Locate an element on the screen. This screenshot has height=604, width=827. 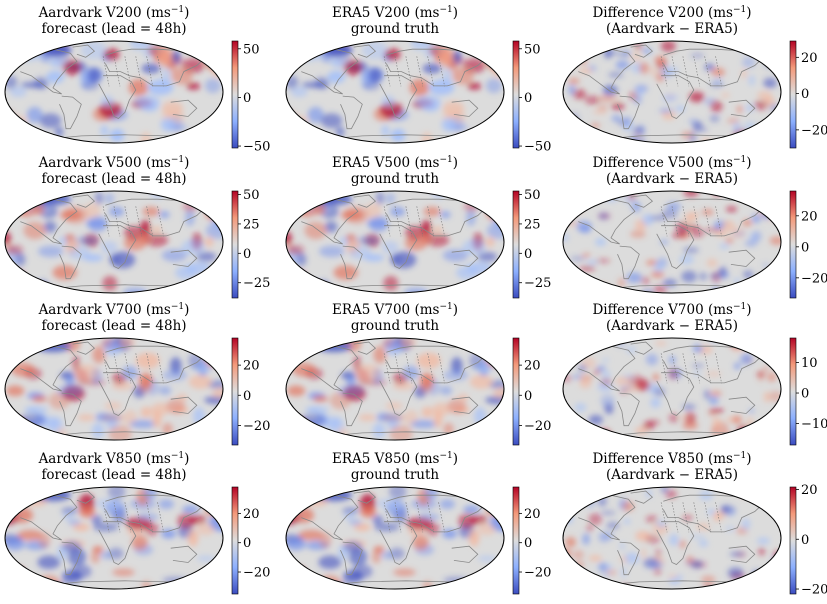
map-panel: ERA5 V850 (ms−1)ground truth 20 0 −20 is located at coordinates (418, 523).